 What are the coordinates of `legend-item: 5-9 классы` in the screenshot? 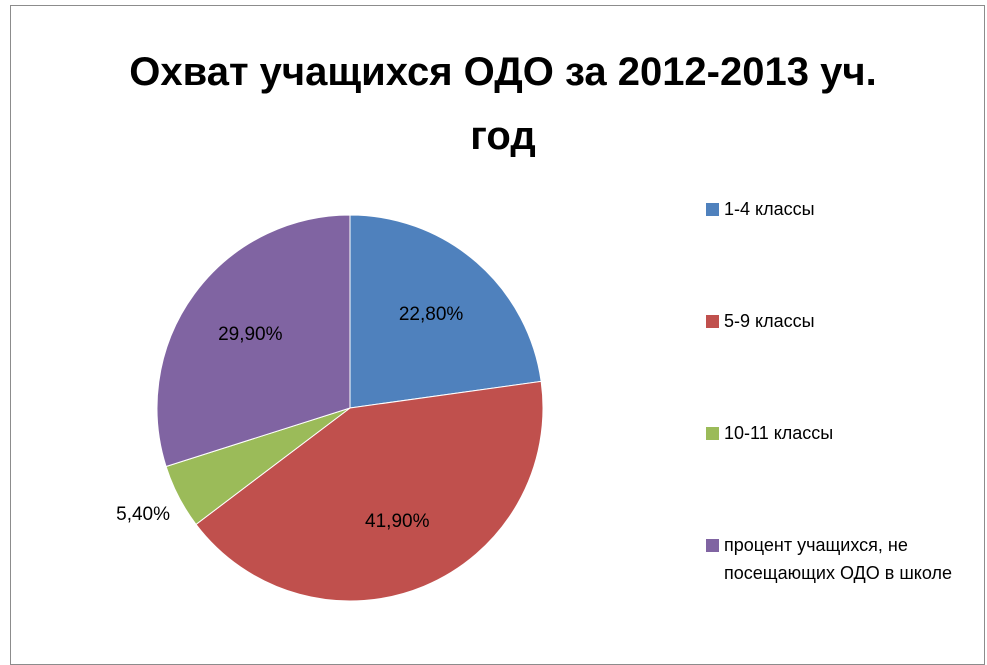 It's located at (841, 363).